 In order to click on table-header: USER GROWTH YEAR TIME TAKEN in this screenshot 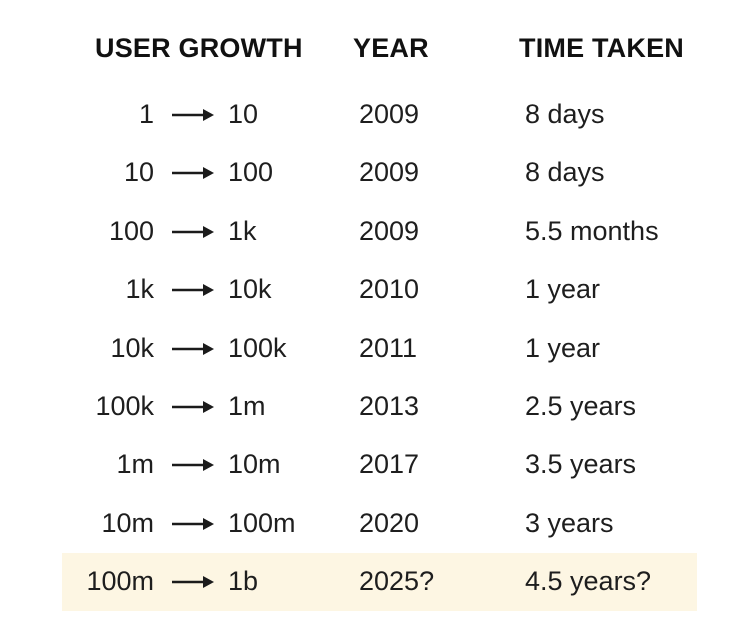, I will do `click(367, 50)`.